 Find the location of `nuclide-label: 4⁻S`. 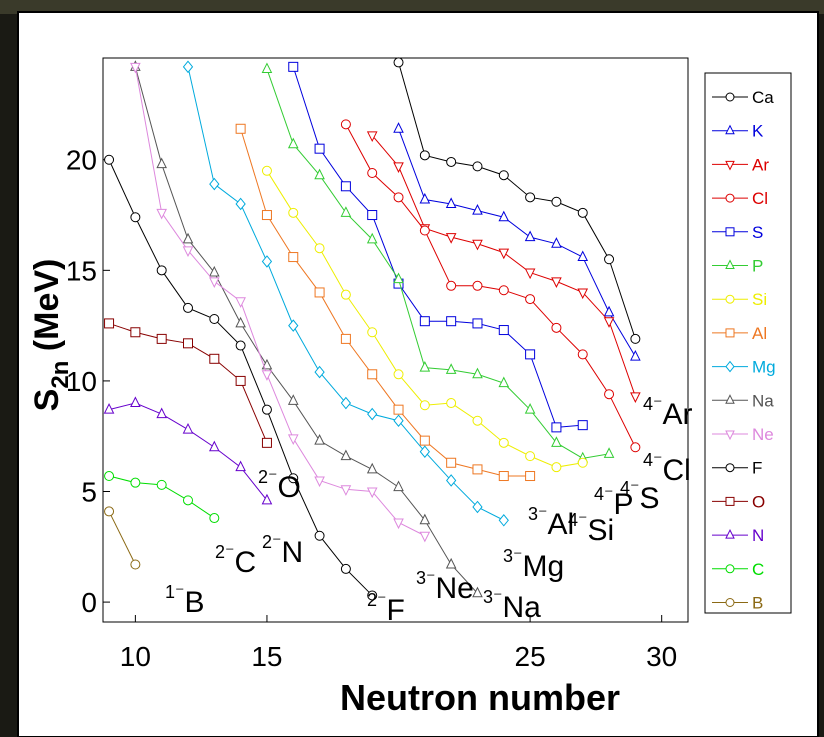

nuclide-label: 4⁻S is located at coordinates (640, 496).